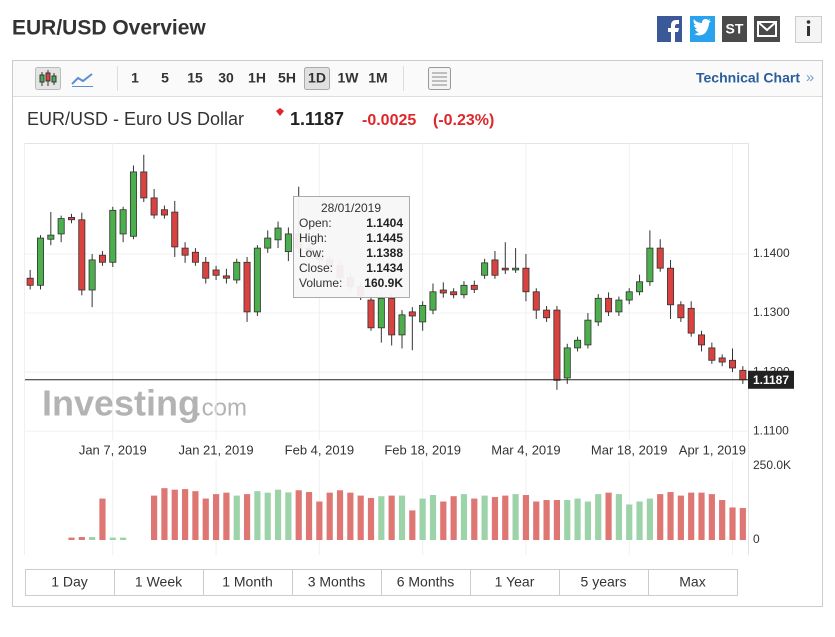  What do you see at coordinates (384, 253) in the screenshot?
I see `tooltip-value: 1.1388` at bounding box center [384, 253].